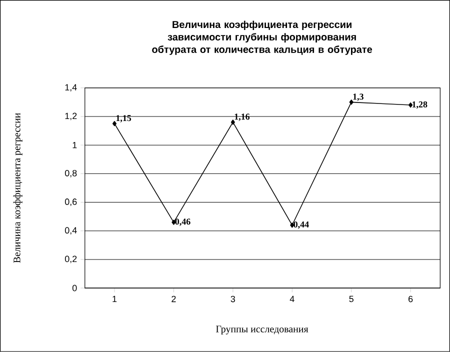 The image size is (450, 352). What do you see at coordinates (233, 299) in the screenshot?
I see `x-tick-label: 3` at bounding box center [233, 299].